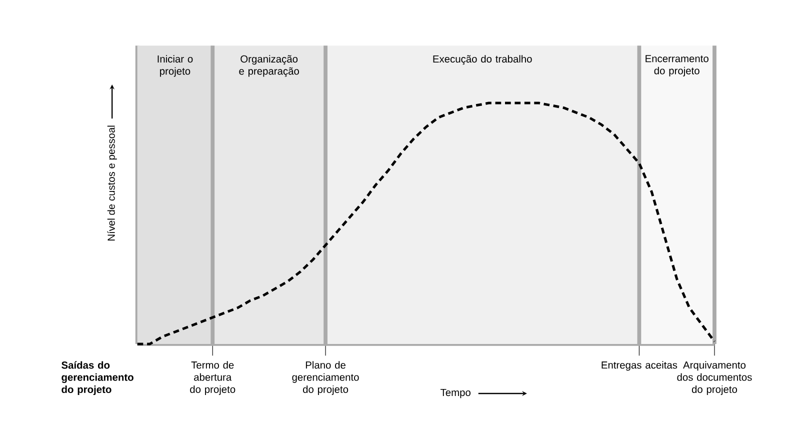 Image resolution: width=800 pixels, height=446 pixels. Describe the element at coordinates (455, 393) in the screenshot. I see `x-axis-title: Tempo` at that location.